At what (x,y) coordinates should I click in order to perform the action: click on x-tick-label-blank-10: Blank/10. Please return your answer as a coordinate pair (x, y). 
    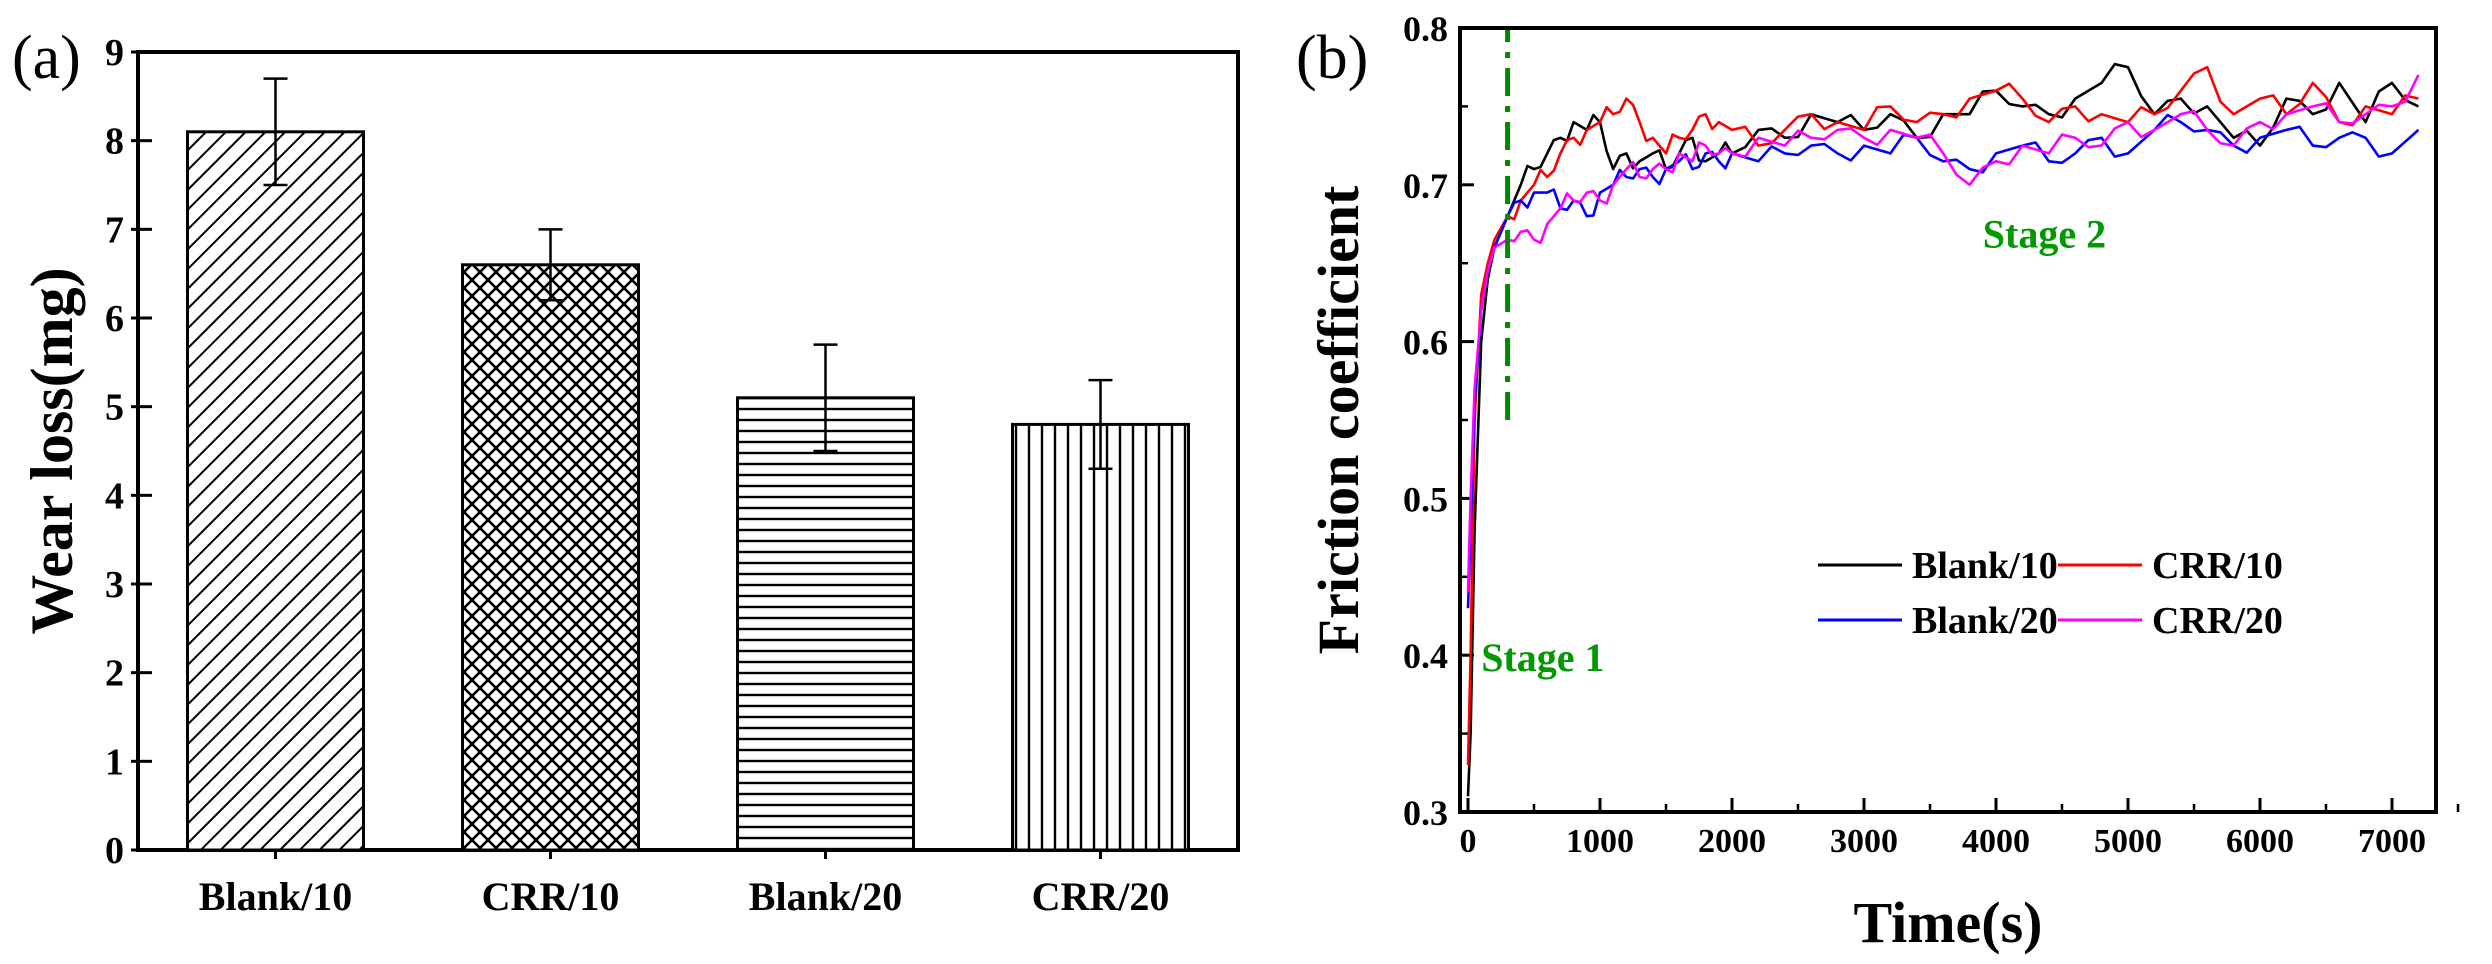
    Looking at the image, I should click on (275, 896).